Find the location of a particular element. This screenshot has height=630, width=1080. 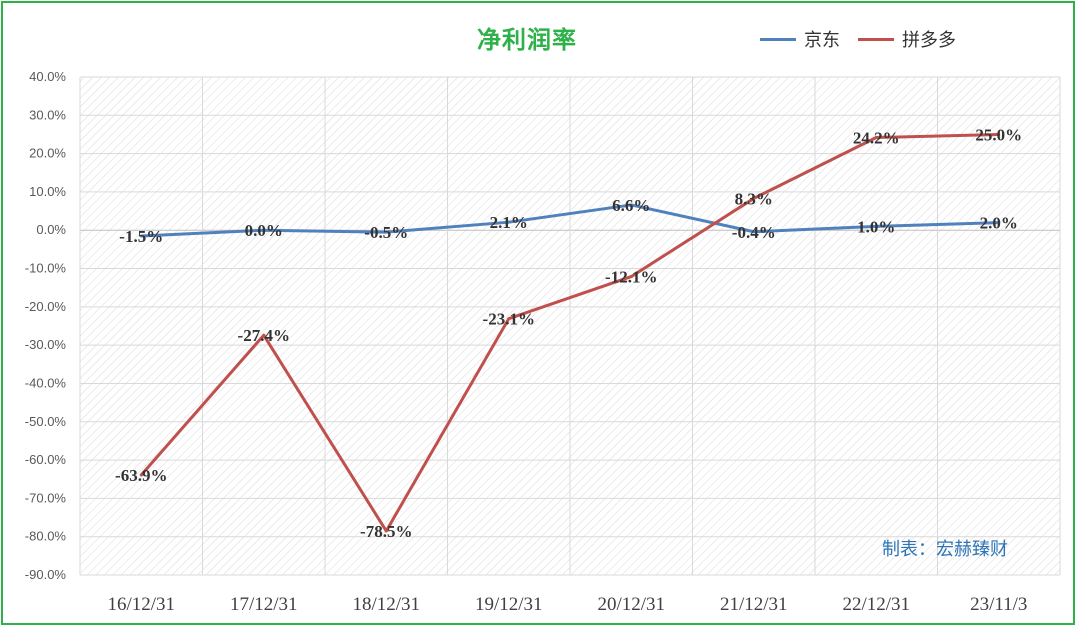

legend-label-jd: 京东 is located at coordinates (822, 40).